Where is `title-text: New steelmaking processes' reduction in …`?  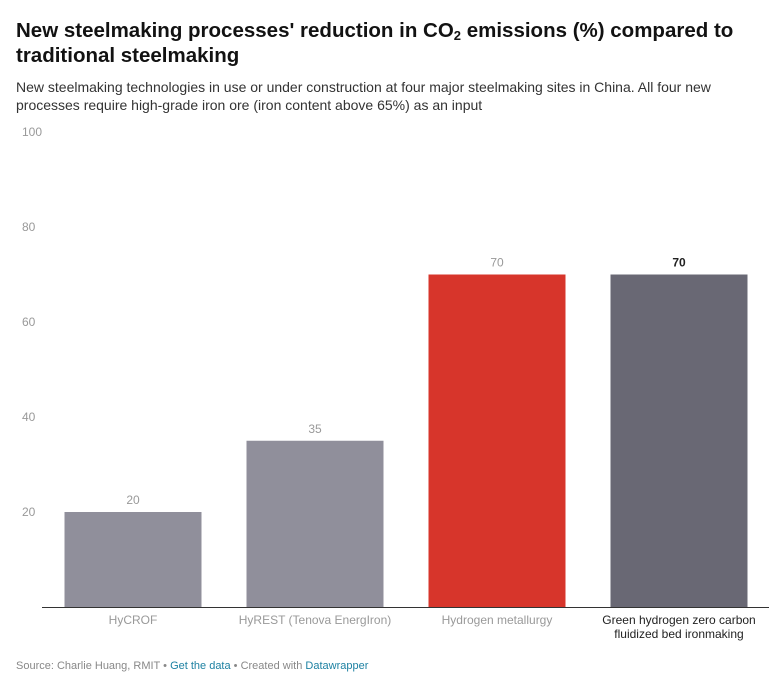 title-text: New steelmaking processes' reduction in … is located at coordinates (235, 30).